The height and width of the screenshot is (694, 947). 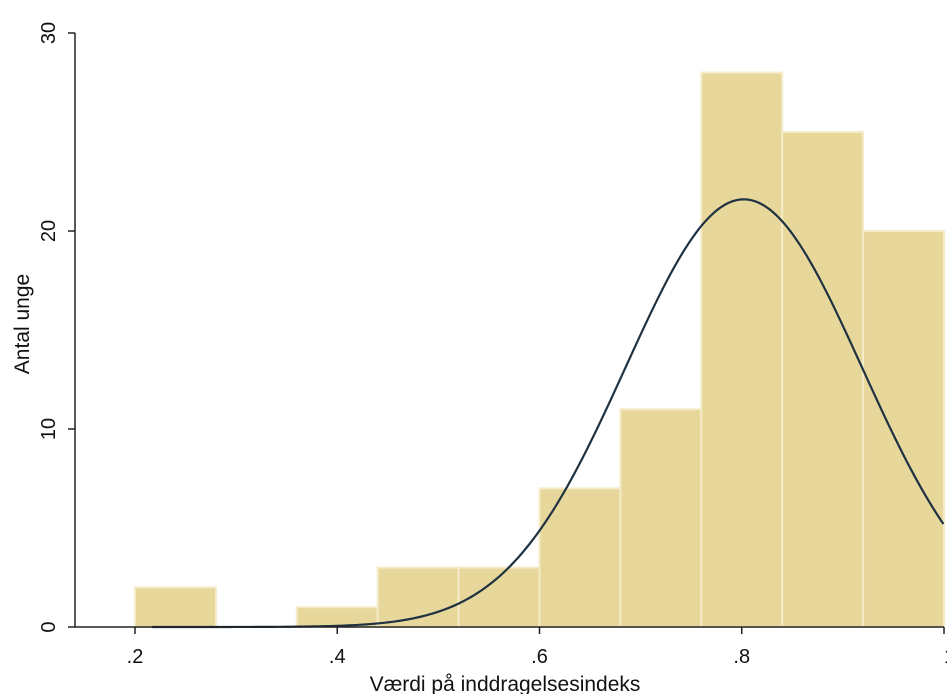 I want to click on y-axis-ticks: 0 10 20 30, so click(x=56, y=327).